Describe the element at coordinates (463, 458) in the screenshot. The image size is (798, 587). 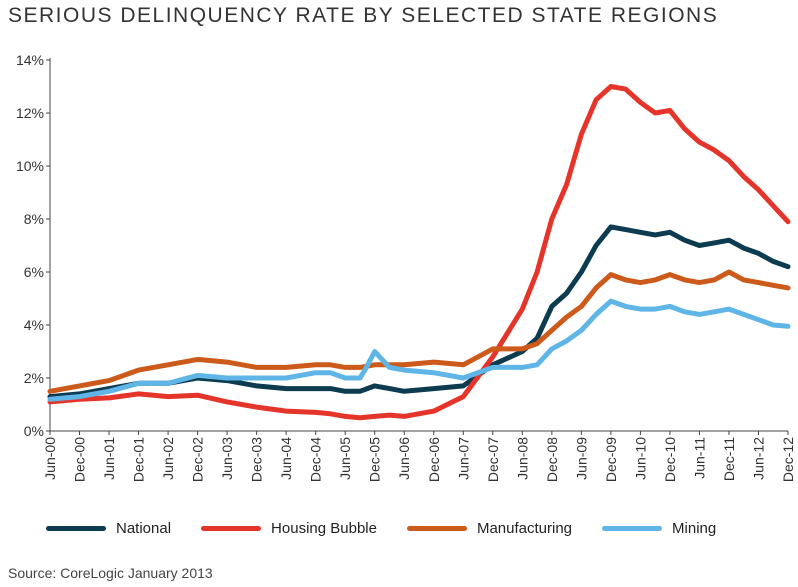
I see `x-tick-label: Jun-07` at that location.